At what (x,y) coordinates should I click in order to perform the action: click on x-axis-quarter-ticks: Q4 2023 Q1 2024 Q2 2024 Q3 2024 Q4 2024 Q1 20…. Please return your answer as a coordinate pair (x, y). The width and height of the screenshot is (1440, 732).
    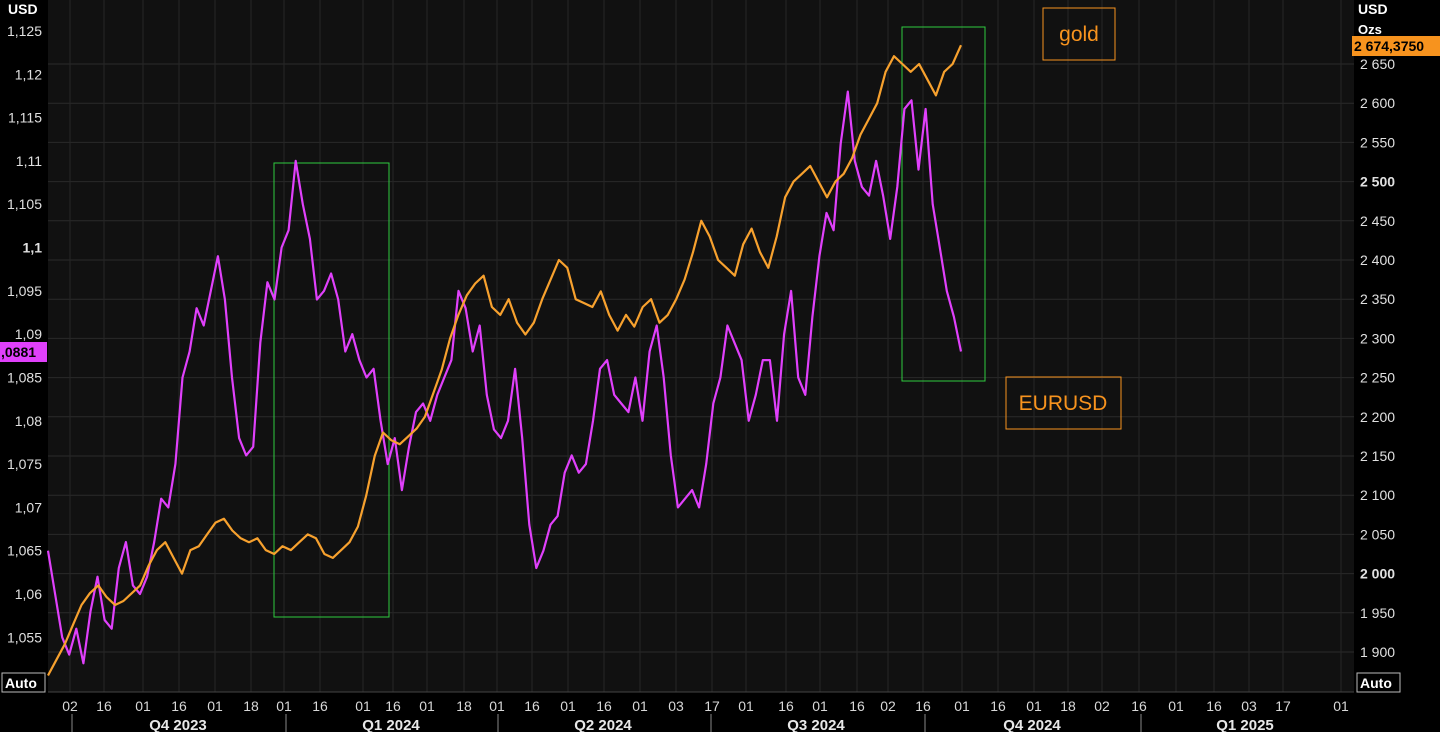
    Looking at the image, I should click on (701, 711).